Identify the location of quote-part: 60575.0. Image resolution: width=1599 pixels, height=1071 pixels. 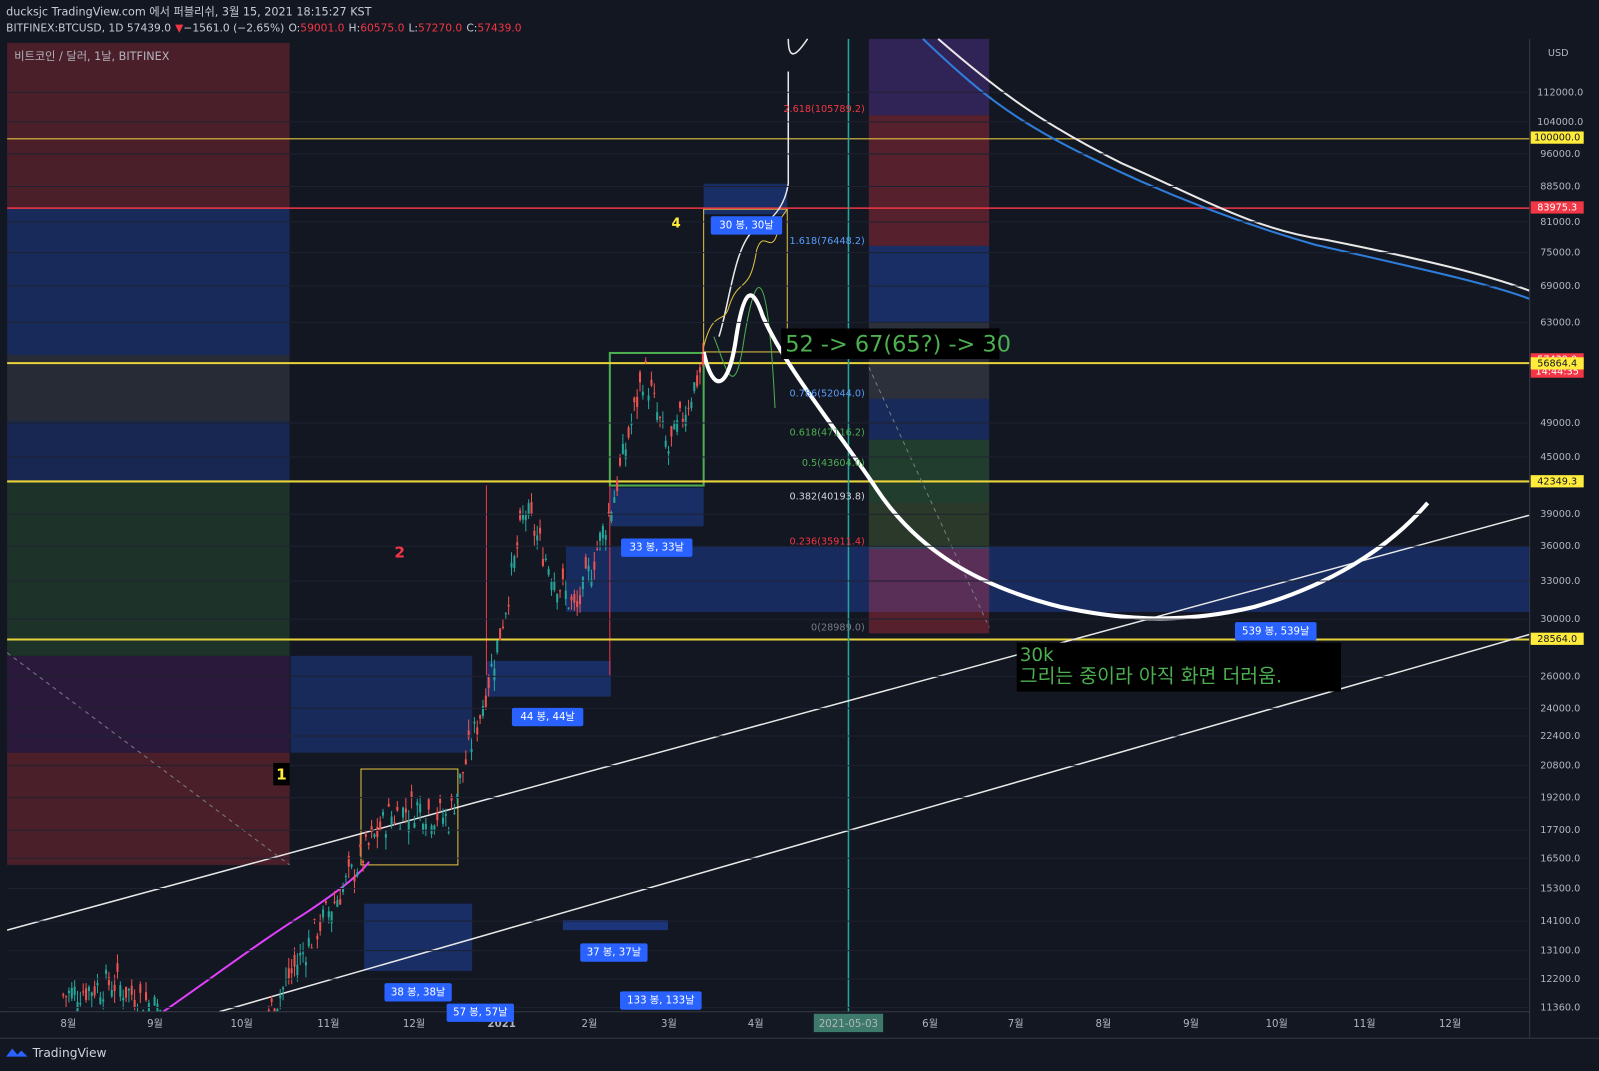
(382, 28).